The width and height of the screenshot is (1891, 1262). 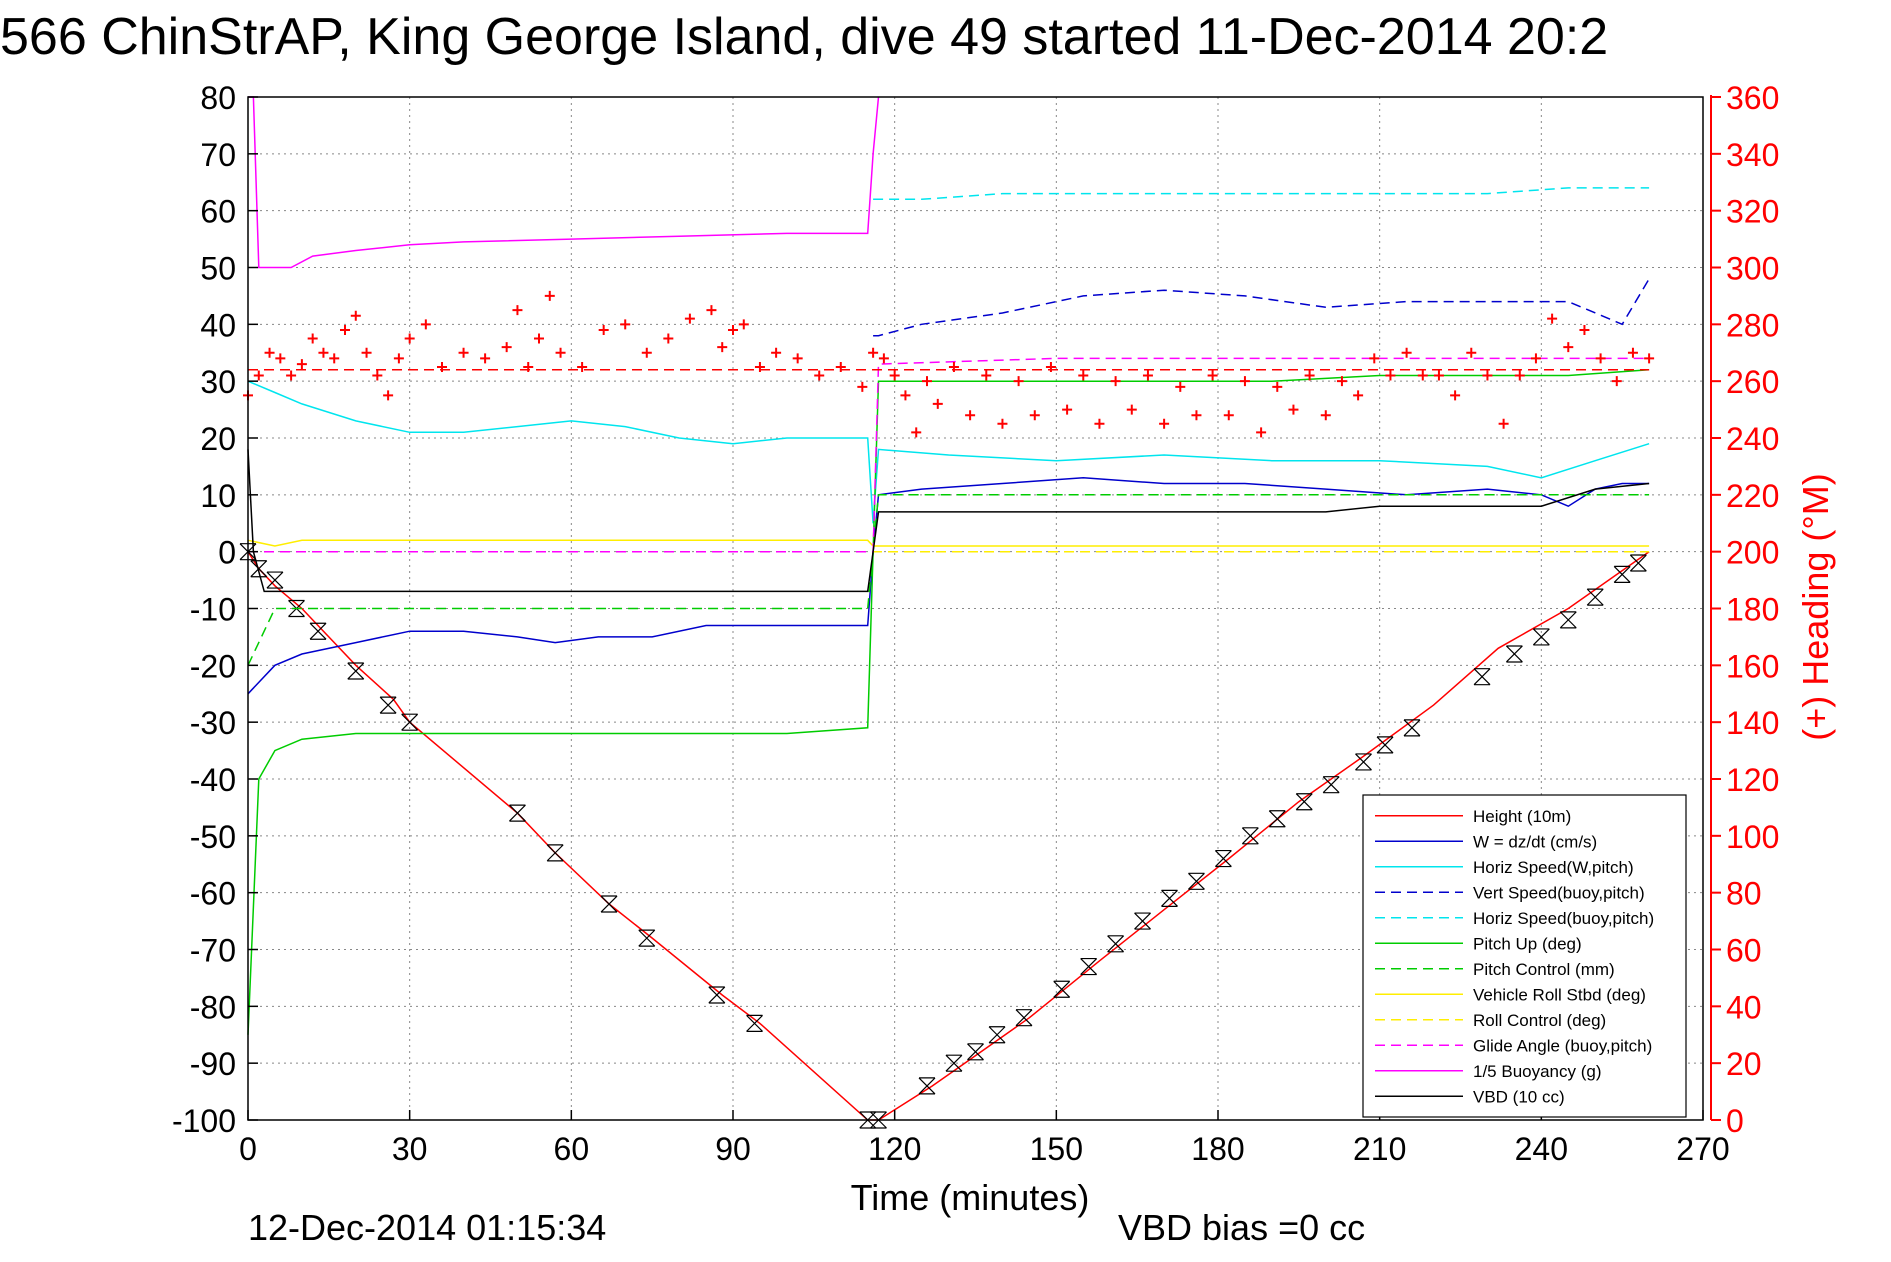 I want to click on legend-label-3: Vert Speed(buoy,pitch), so click(x=1559, y=892).